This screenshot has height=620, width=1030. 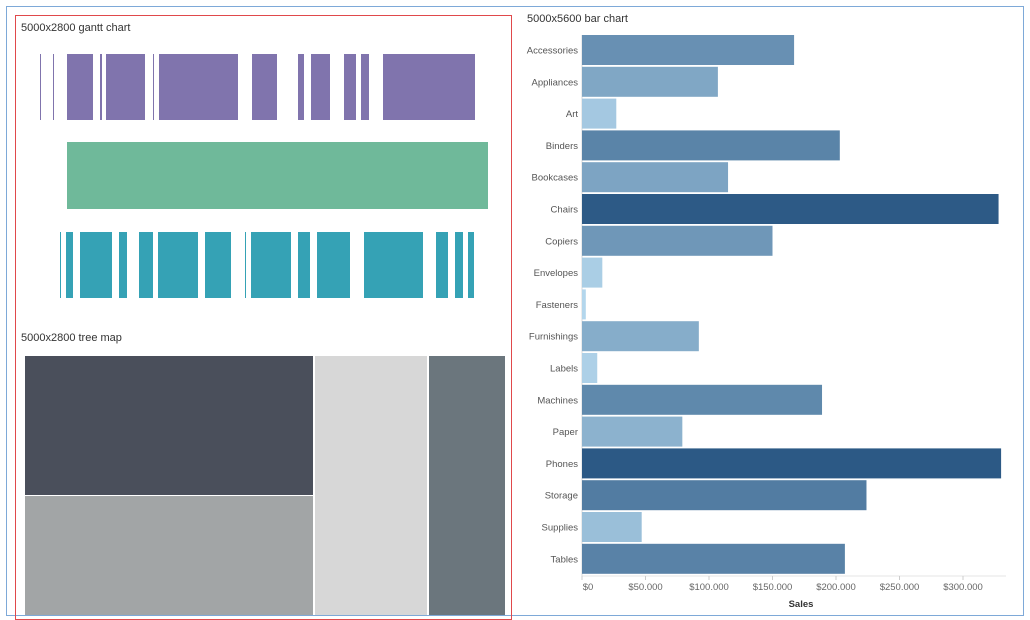 What do you see at coordinates (561, 241) in the screenshot?
I see `category-label-copiers: Copiers` at bounding box center [561, 241].